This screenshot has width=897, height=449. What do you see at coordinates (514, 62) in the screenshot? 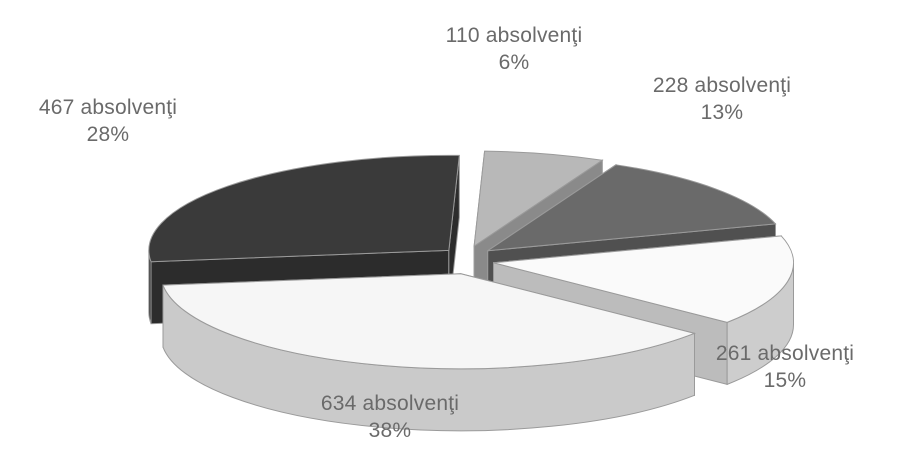
I see `slice-percent-label: 6%` at bounding box center [514, 62].